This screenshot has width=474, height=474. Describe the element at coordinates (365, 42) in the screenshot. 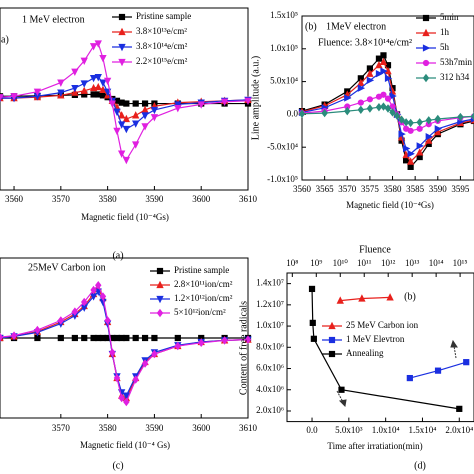

I see `annotation: Fluence: 3.8×10¹⁴e/cm²` at that location.